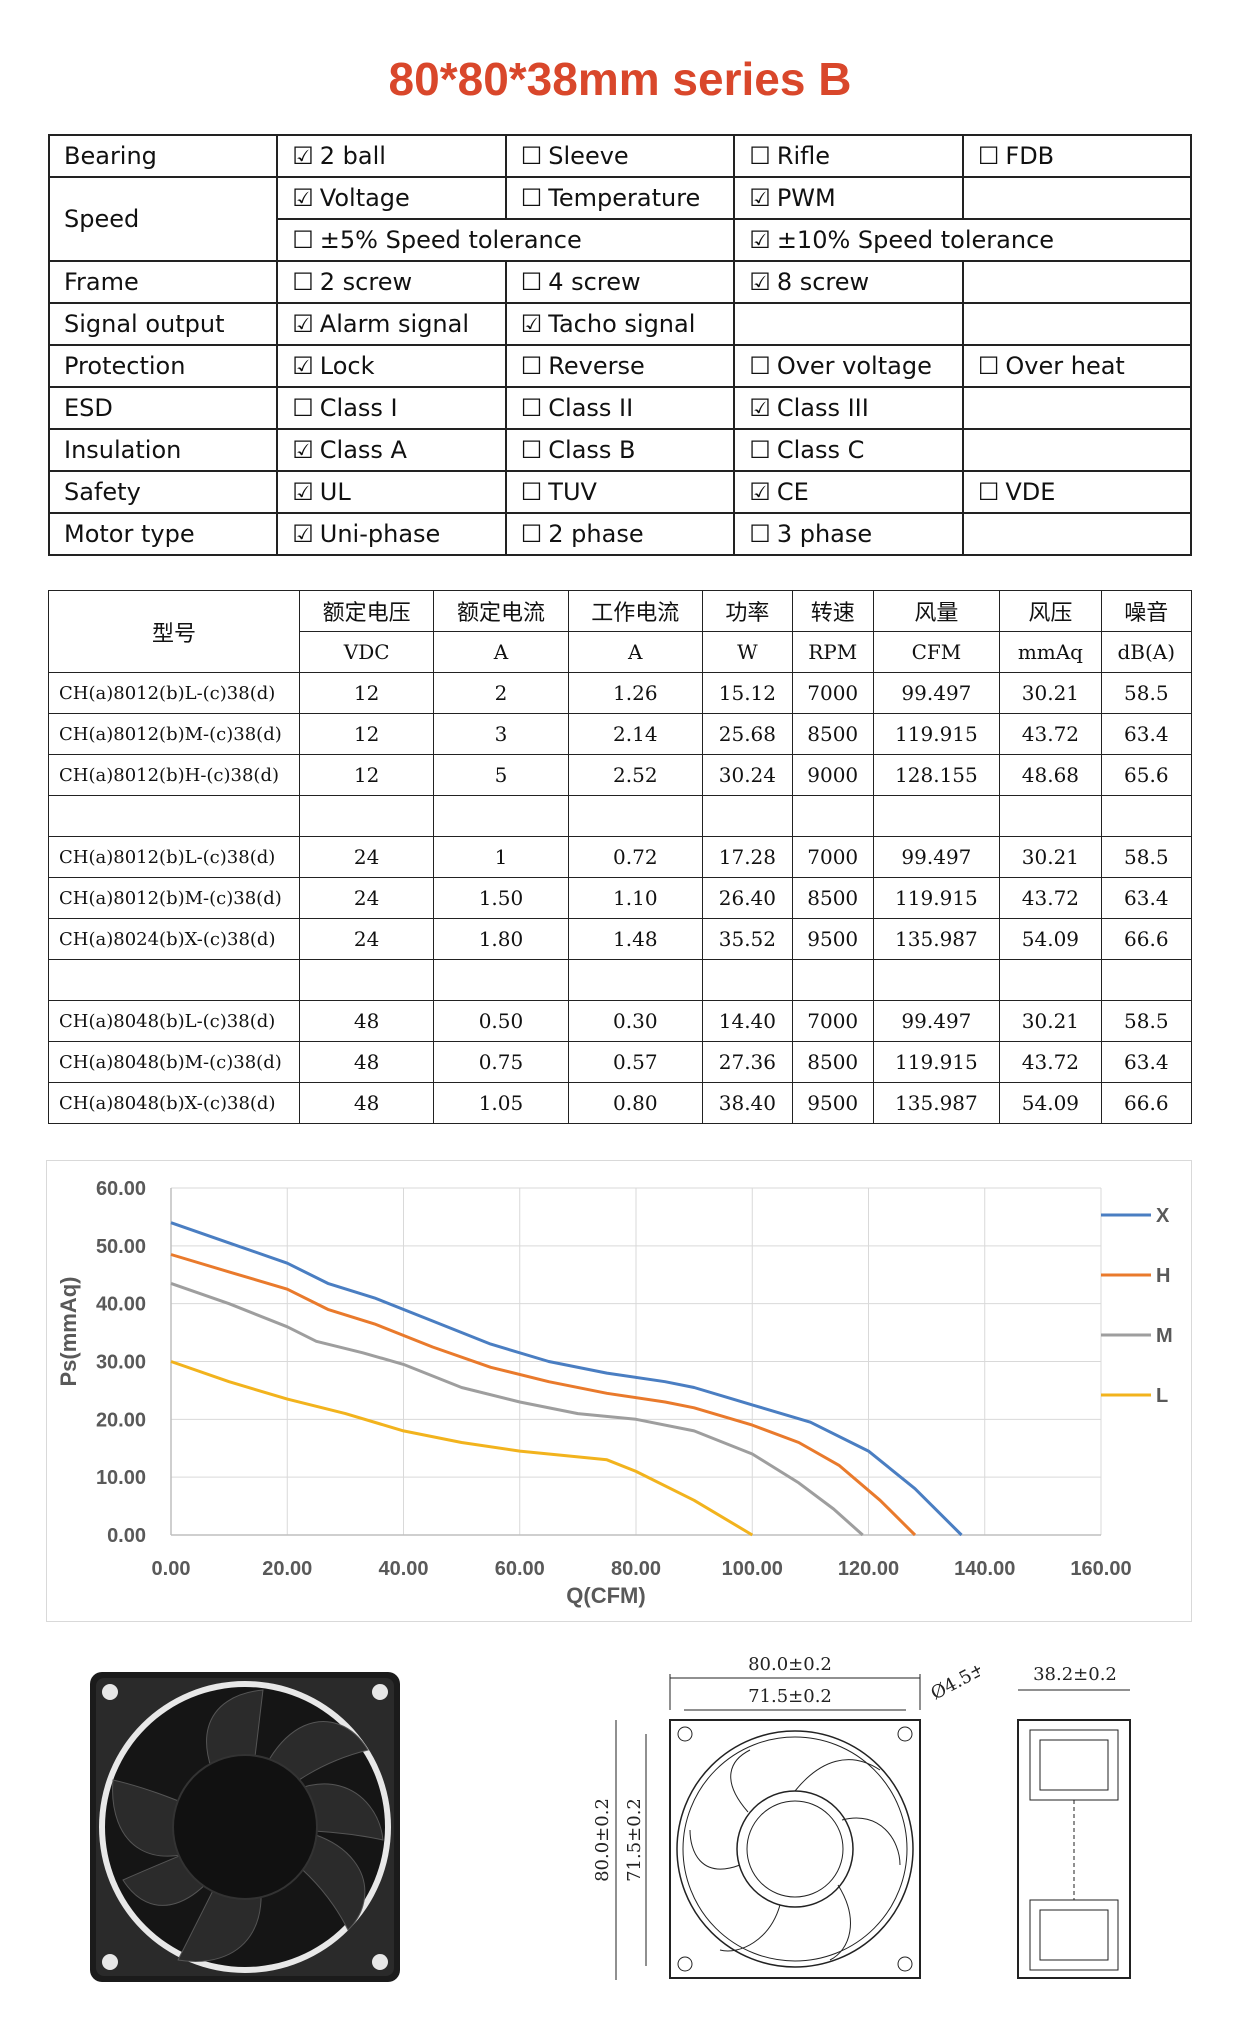 This screenshot has width=1240, height=2040. What do you see at coordinates (620, 198) in the screenshot?
I see `feature-option: ☐ Temperature` at bounding box center [620, 198].